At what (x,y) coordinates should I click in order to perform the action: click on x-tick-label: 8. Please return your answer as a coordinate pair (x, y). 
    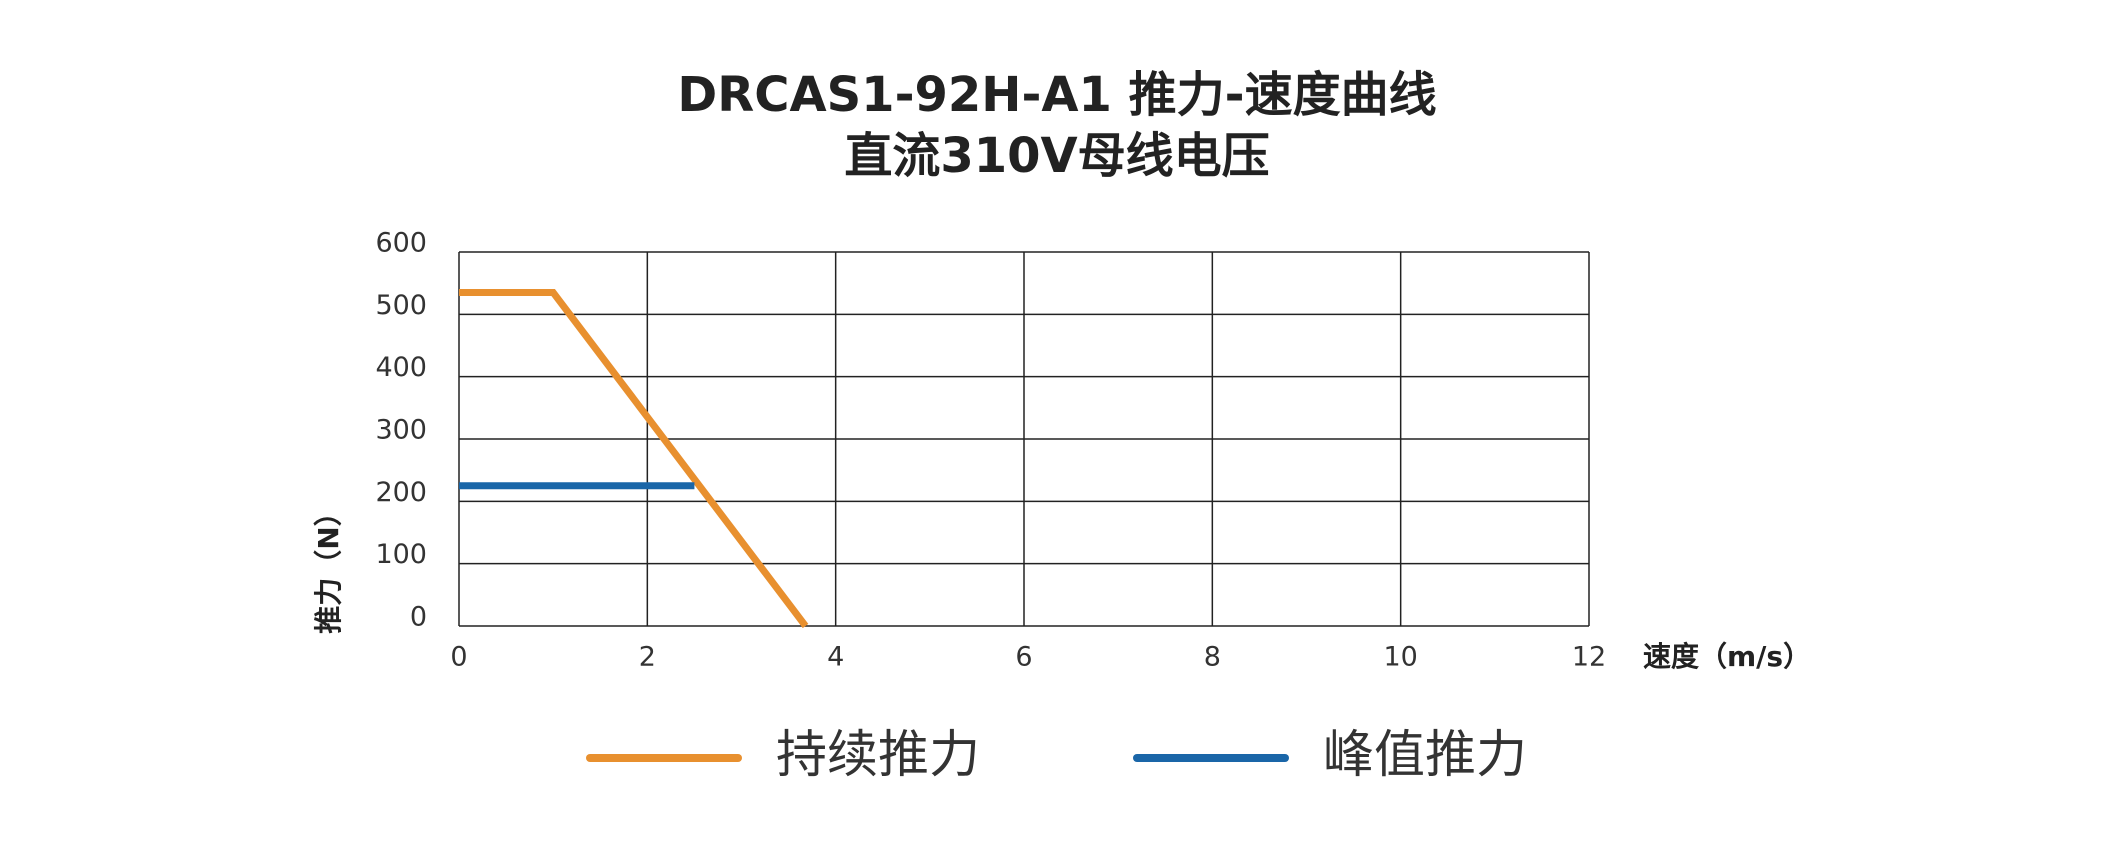
    Looking at the image, I should click on (1212, 657).